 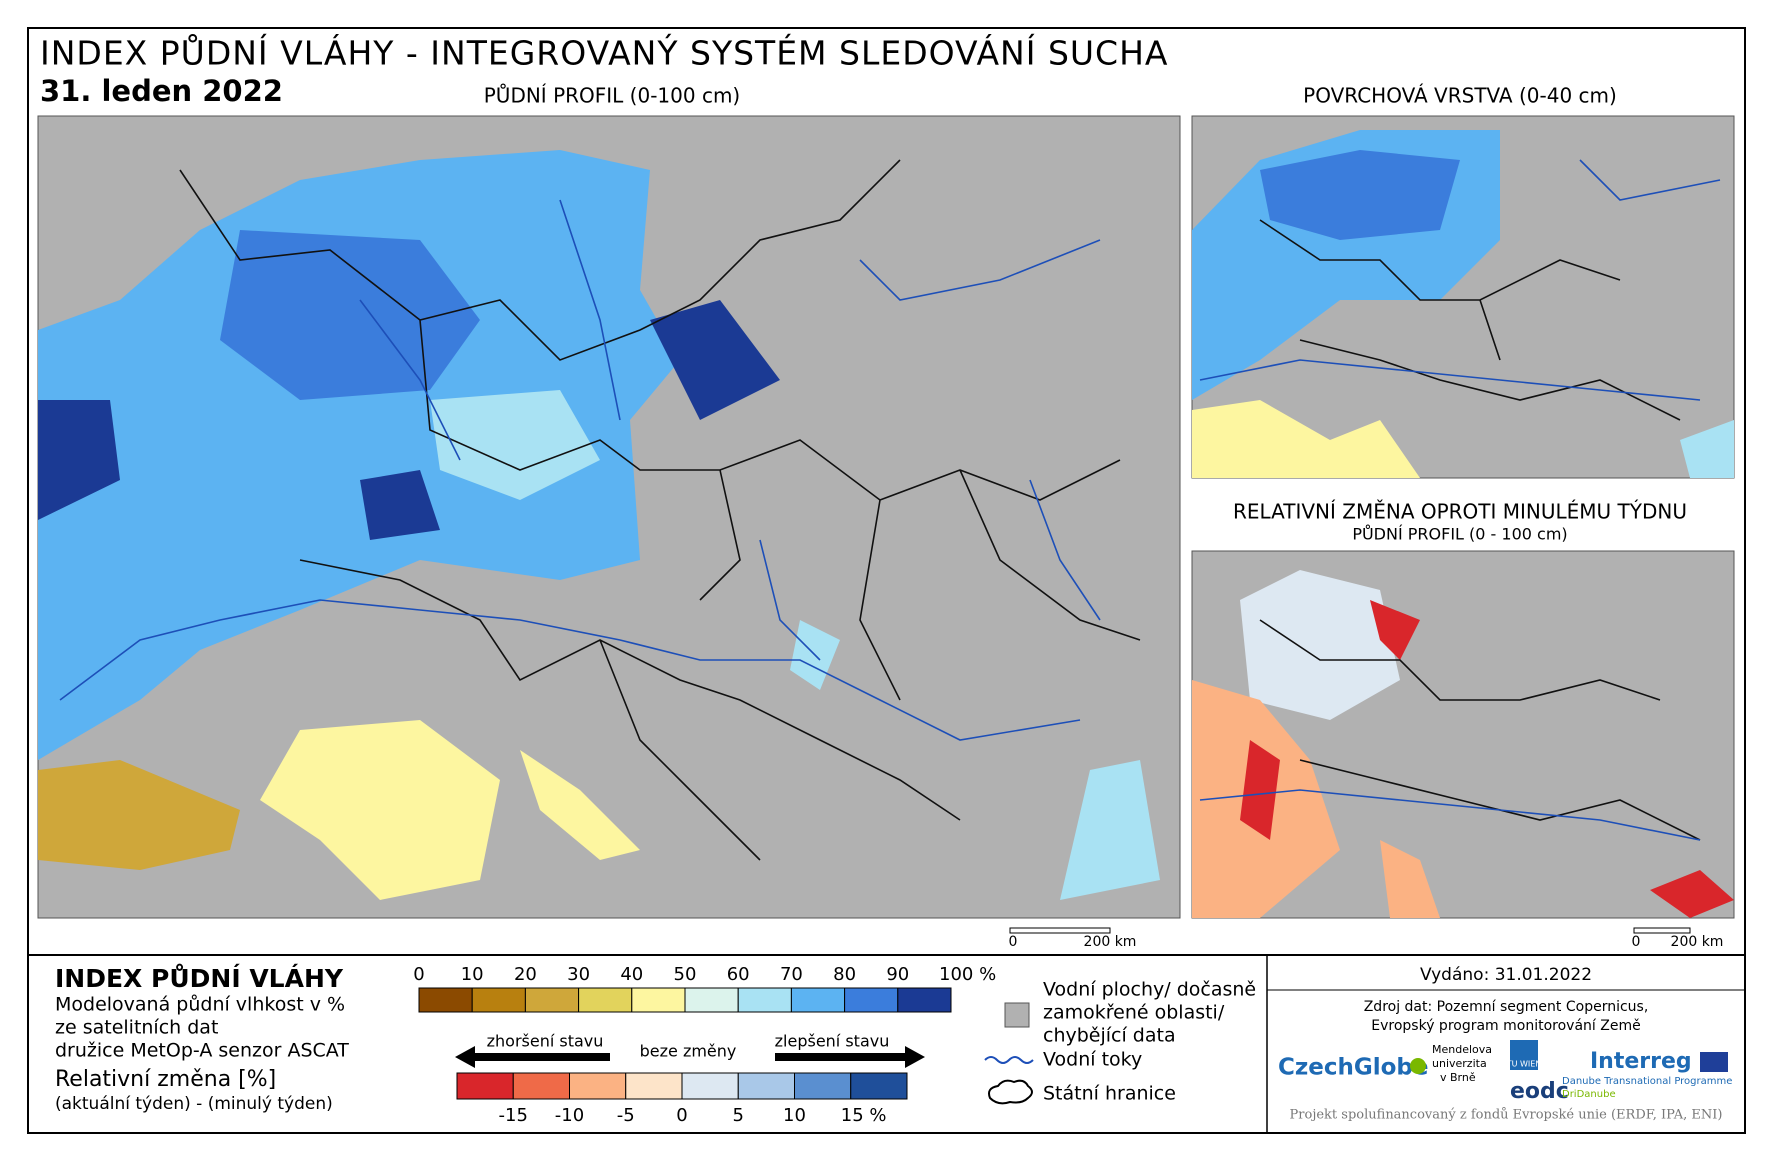 What do you see at coordinates (1647, 1081) in the screenshot?
I see `logo: Danube Transnational Programme` at bounding box center [1647, 1081].